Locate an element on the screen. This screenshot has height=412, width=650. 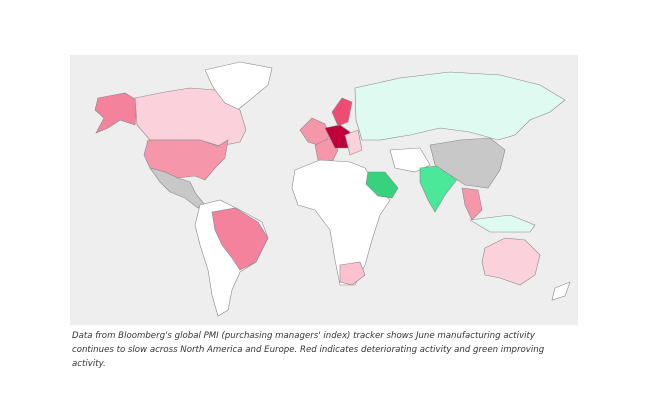
brazil is located at coordinates (240, 239).